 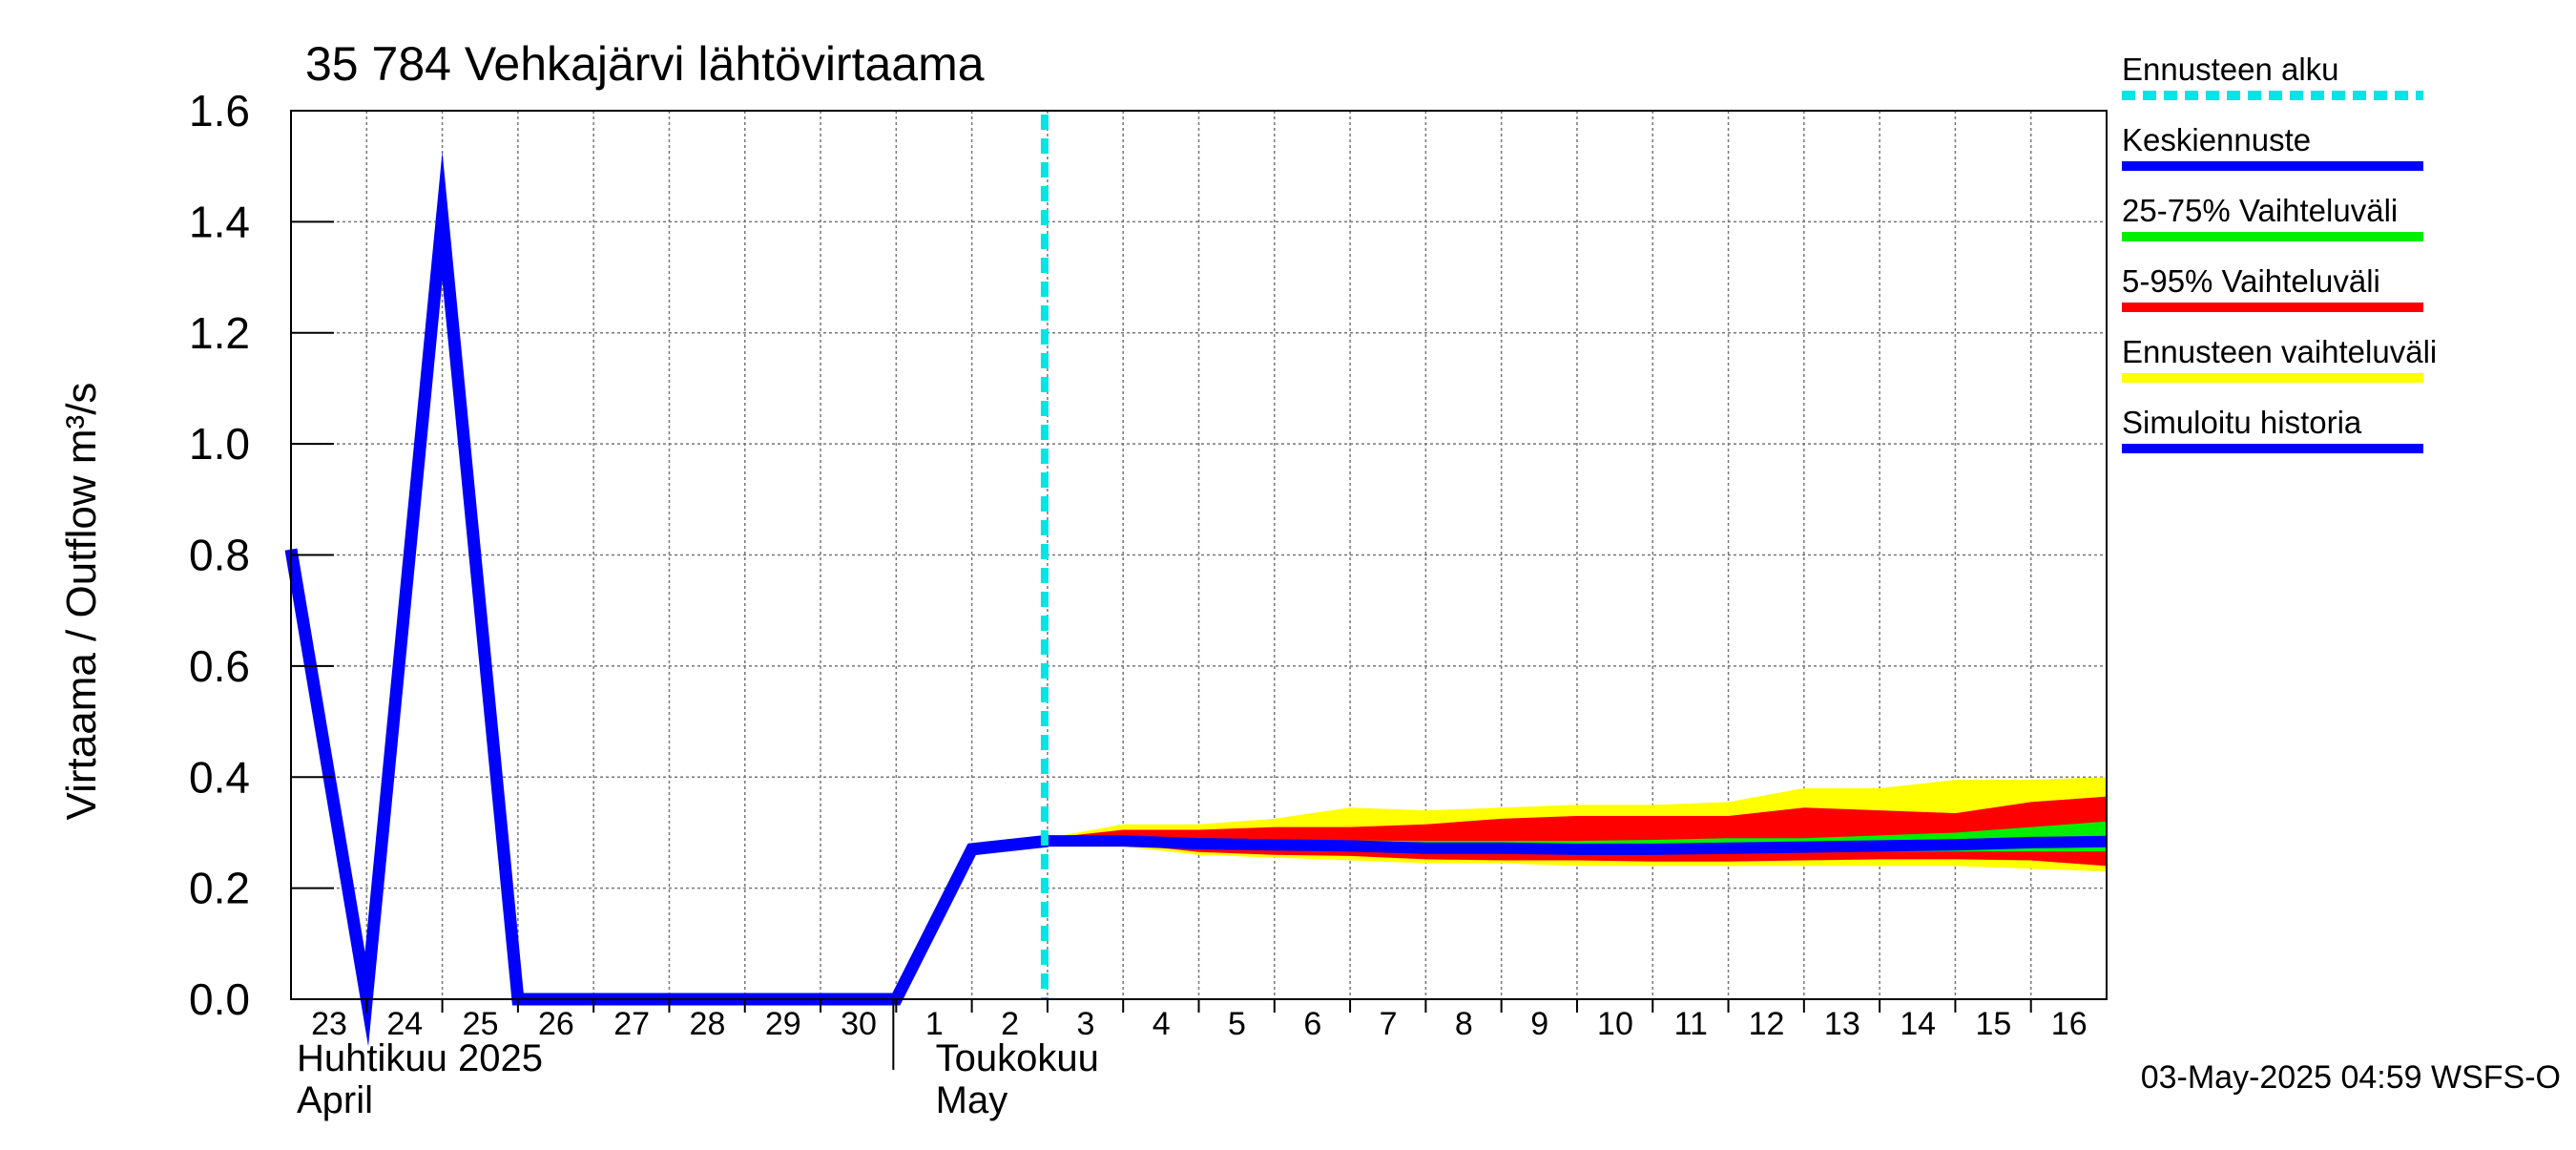 What do you see at coordinates (219, 111) in the screenshot?
I see `y-tick-label: 1.6` at bounding box center [219, 111].